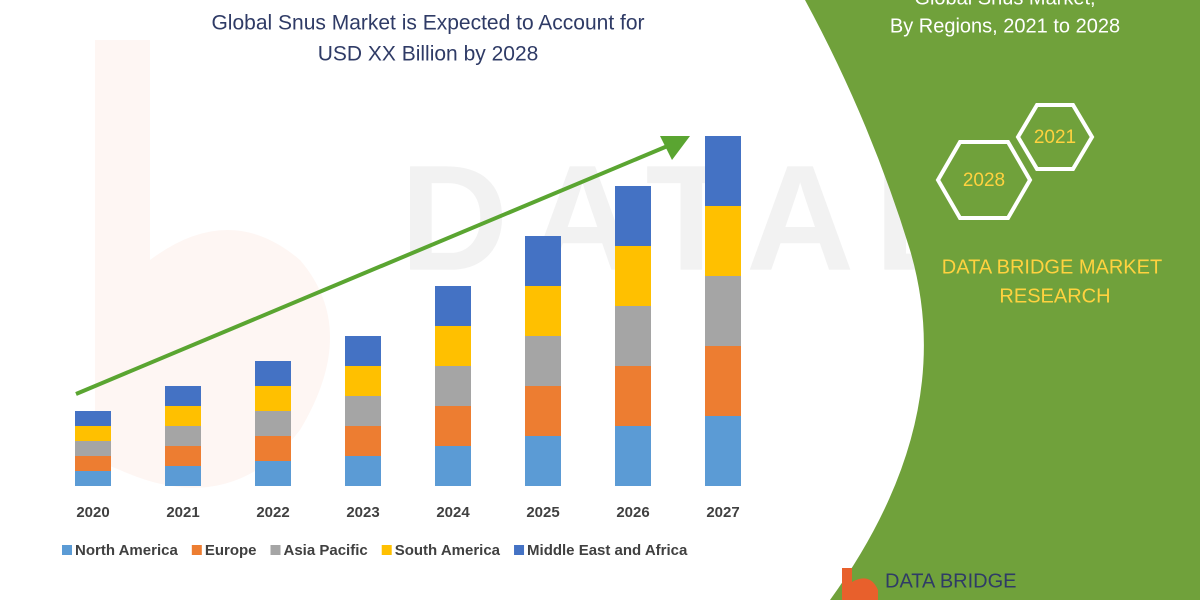 The image size is (1200, 600). What do you see at coordinates (1005, 26) in the screenshot?
I see `panel-title: By Regions, 2021 to 2028` at bounding box center [1005, 26].